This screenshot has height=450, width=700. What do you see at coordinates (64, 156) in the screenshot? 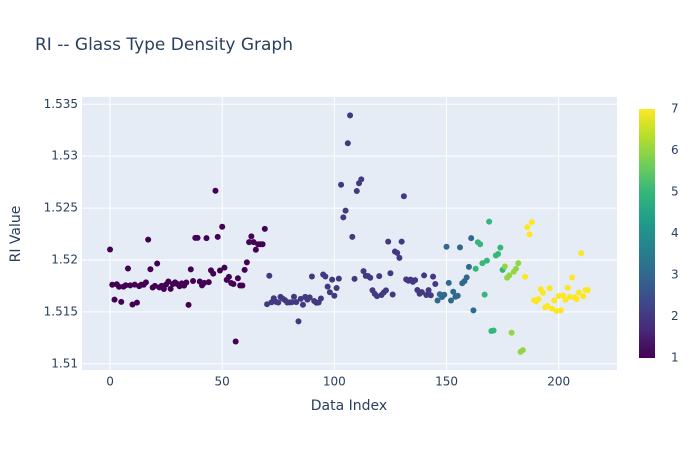
I see `y-tick-label: 1.53` at bounding box center [64, 156].